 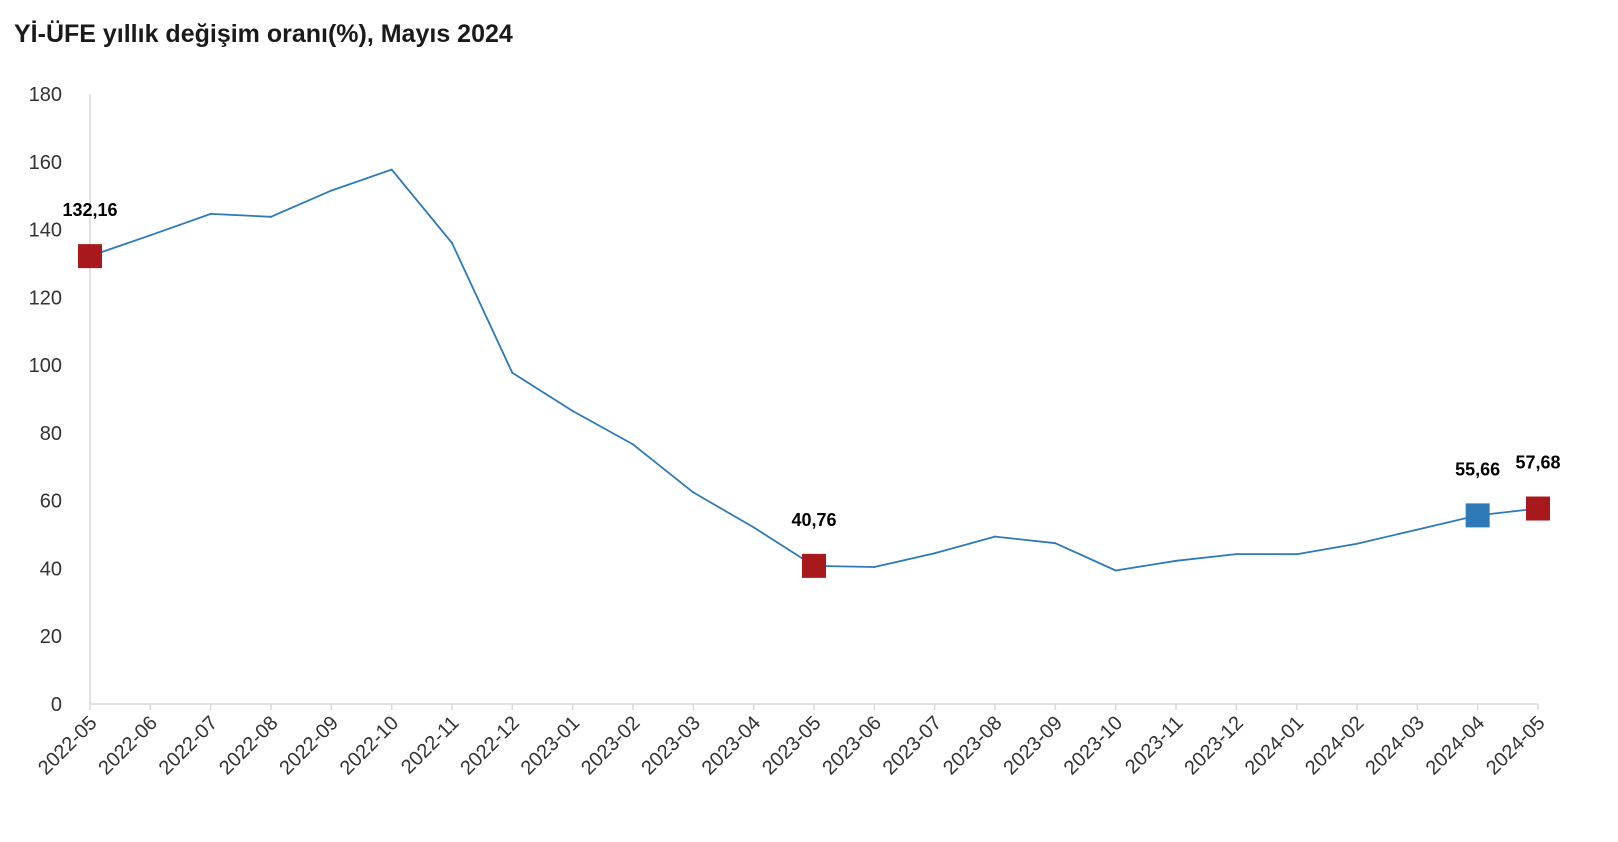 What do you see at coordinates (51, 569) in the screenshot?
I see `y-tick-label: 40` at bounding box center [51, 569].